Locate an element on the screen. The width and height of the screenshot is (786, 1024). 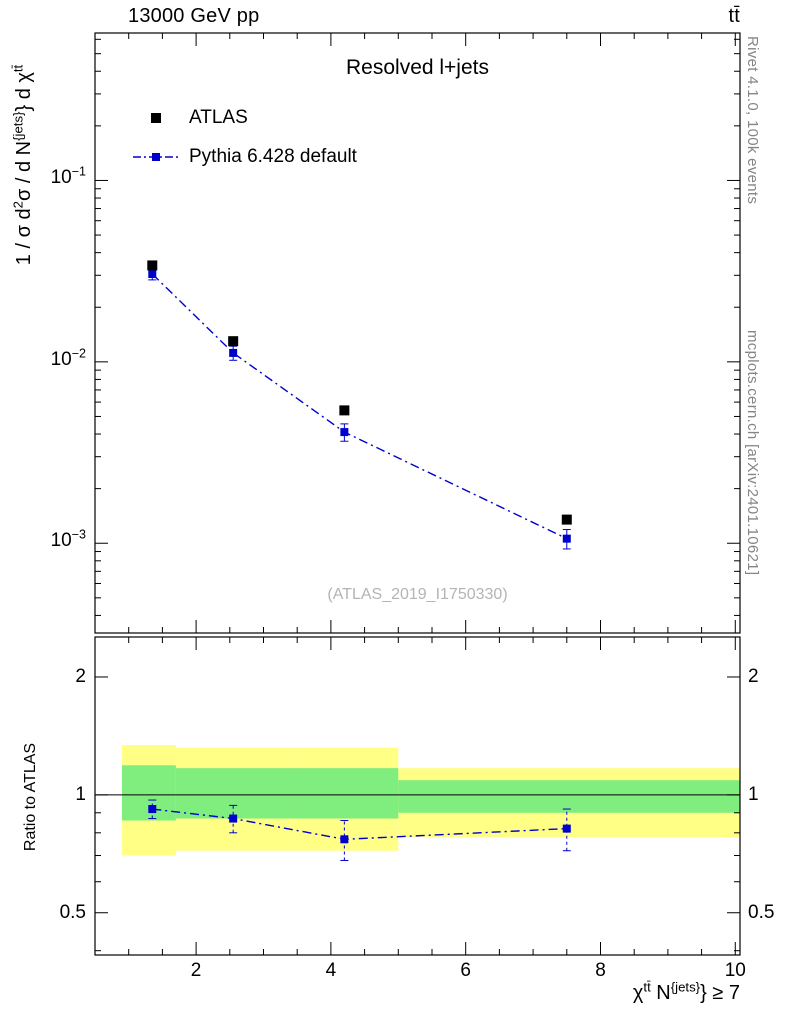
mcplots-arxiv-note: mcplots.cern.ch [arXiv:2401.10621] is located at coordinates (752, 453).